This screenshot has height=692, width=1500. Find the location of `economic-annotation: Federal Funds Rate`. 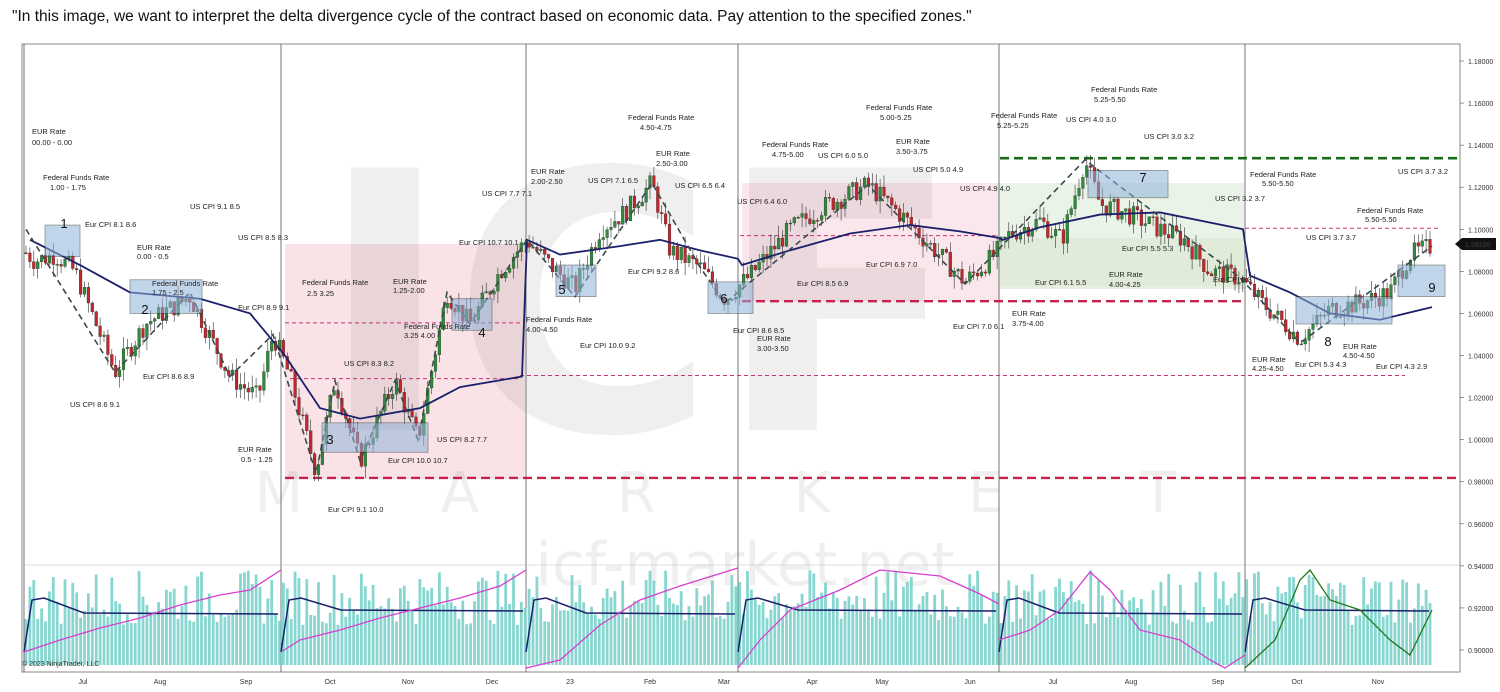

economic-annotation: Federal Funds Rate is located at coordinates (1283, 174).